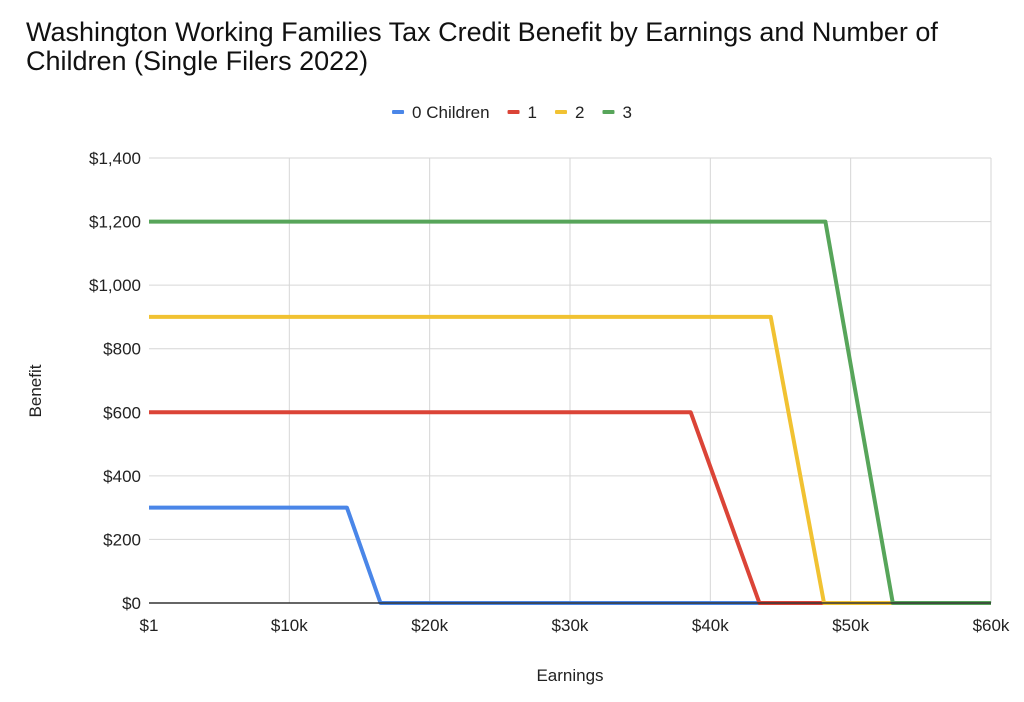  What do you see at coordinates (522, 112) in the screenshot?
I see `legend-item-1: 1` at bounding box center [522, 112].